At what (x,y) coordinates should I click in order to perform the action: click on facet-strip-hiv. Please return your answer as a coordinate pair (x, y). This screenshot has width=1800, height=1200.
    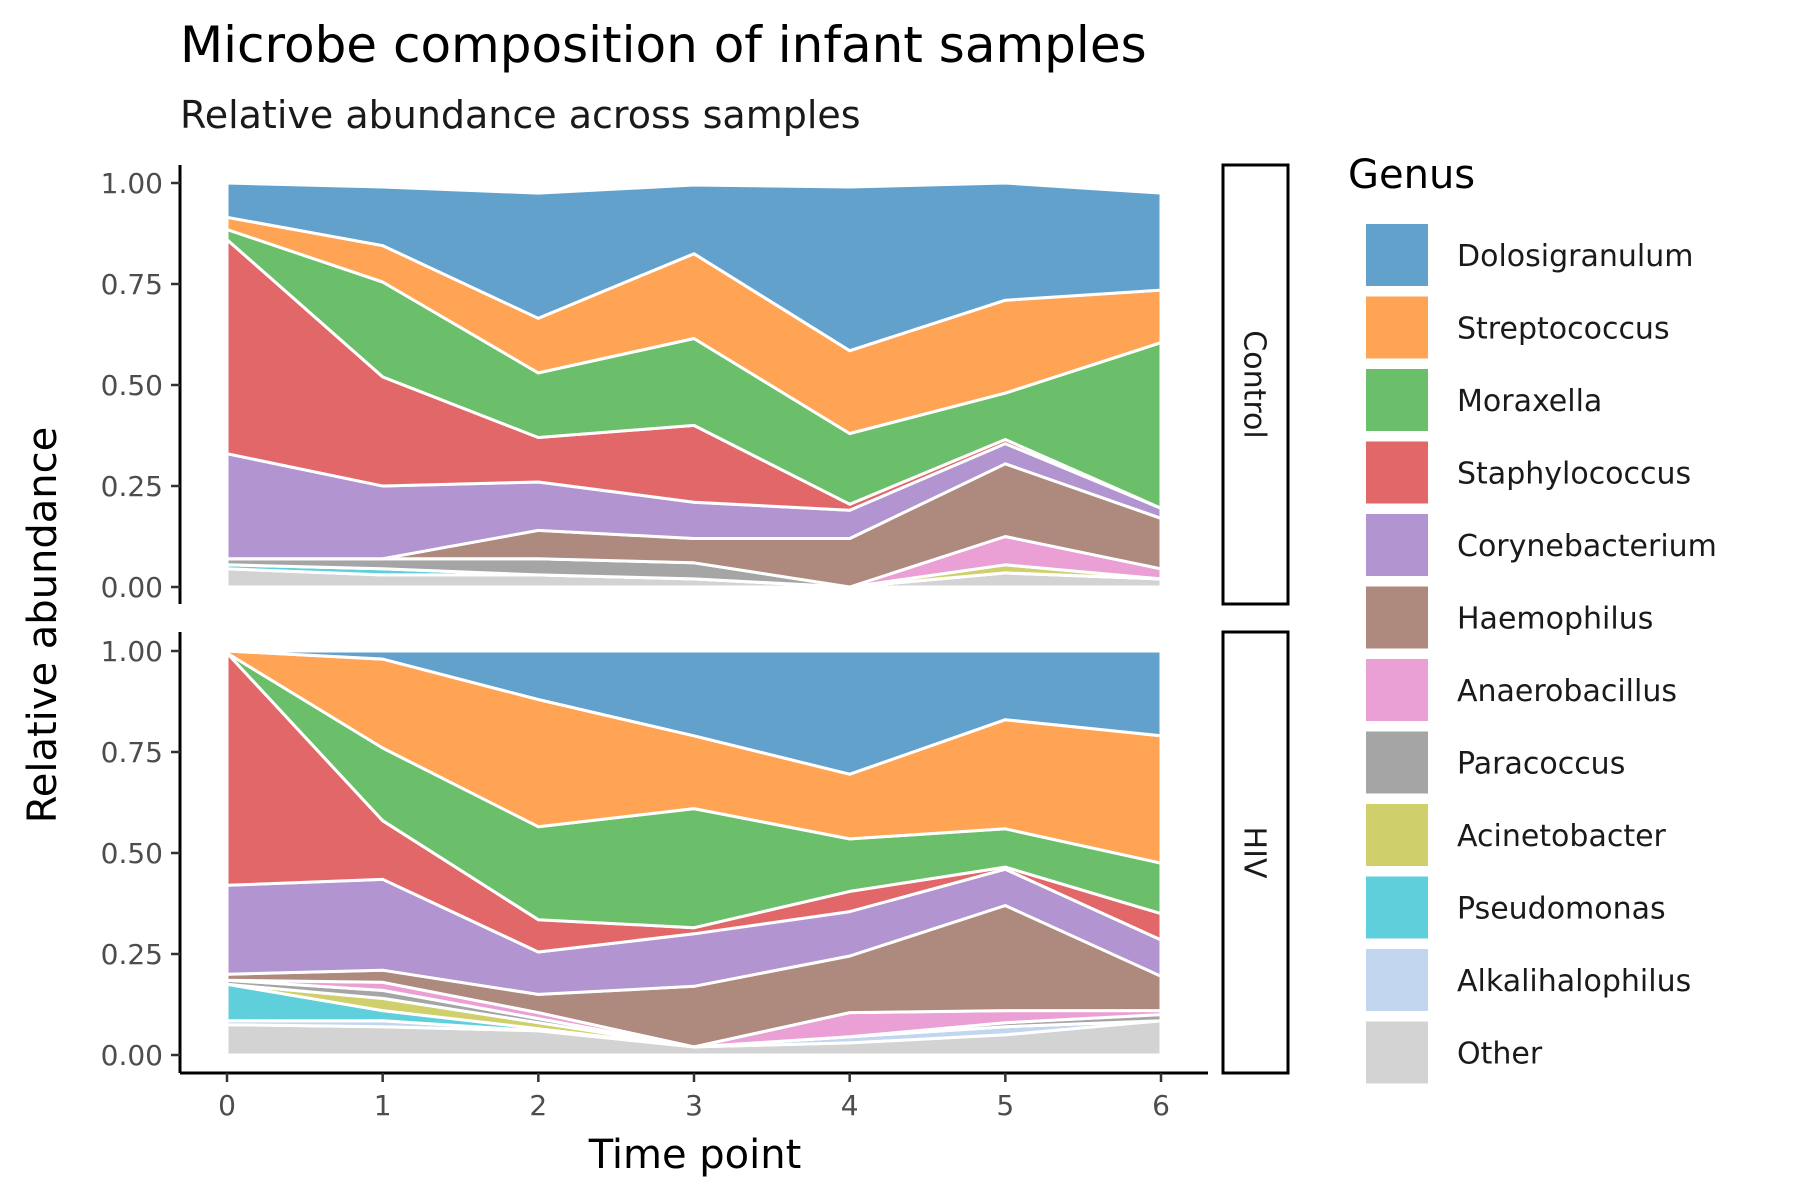
    Looking at the image, I should click on (1255, 852).